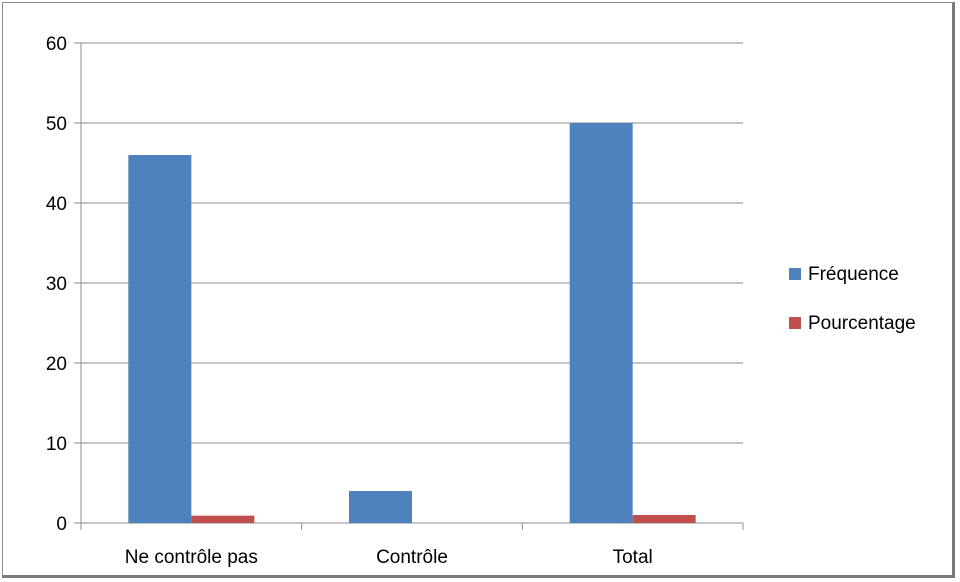 This screenshot has width=960, height=582. Describe the element at coordinates (56, 284) in the screenshot. I see `y-tick-label: 30` at that location.